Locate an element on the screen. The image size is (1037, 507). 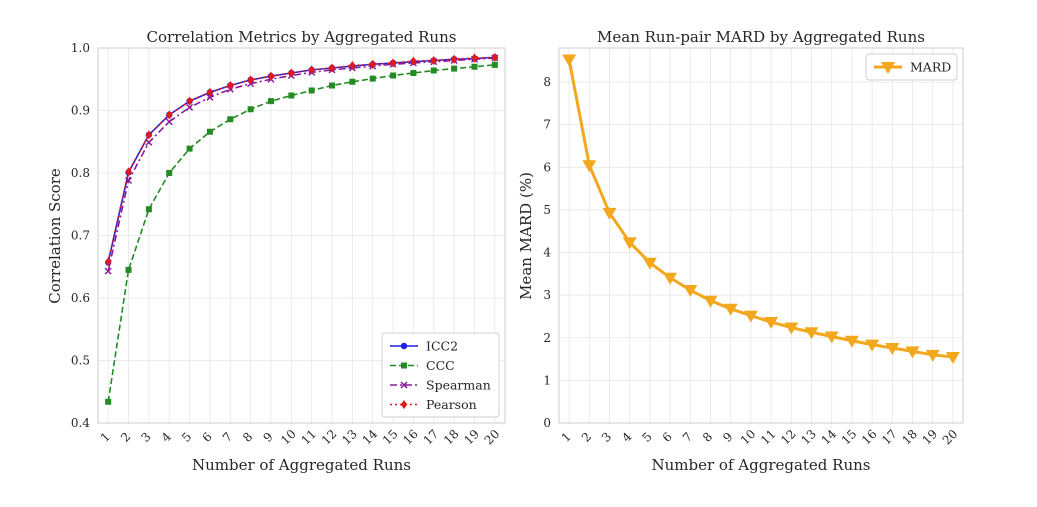
legend-label: Spearman is located at coordinates (458, 385).